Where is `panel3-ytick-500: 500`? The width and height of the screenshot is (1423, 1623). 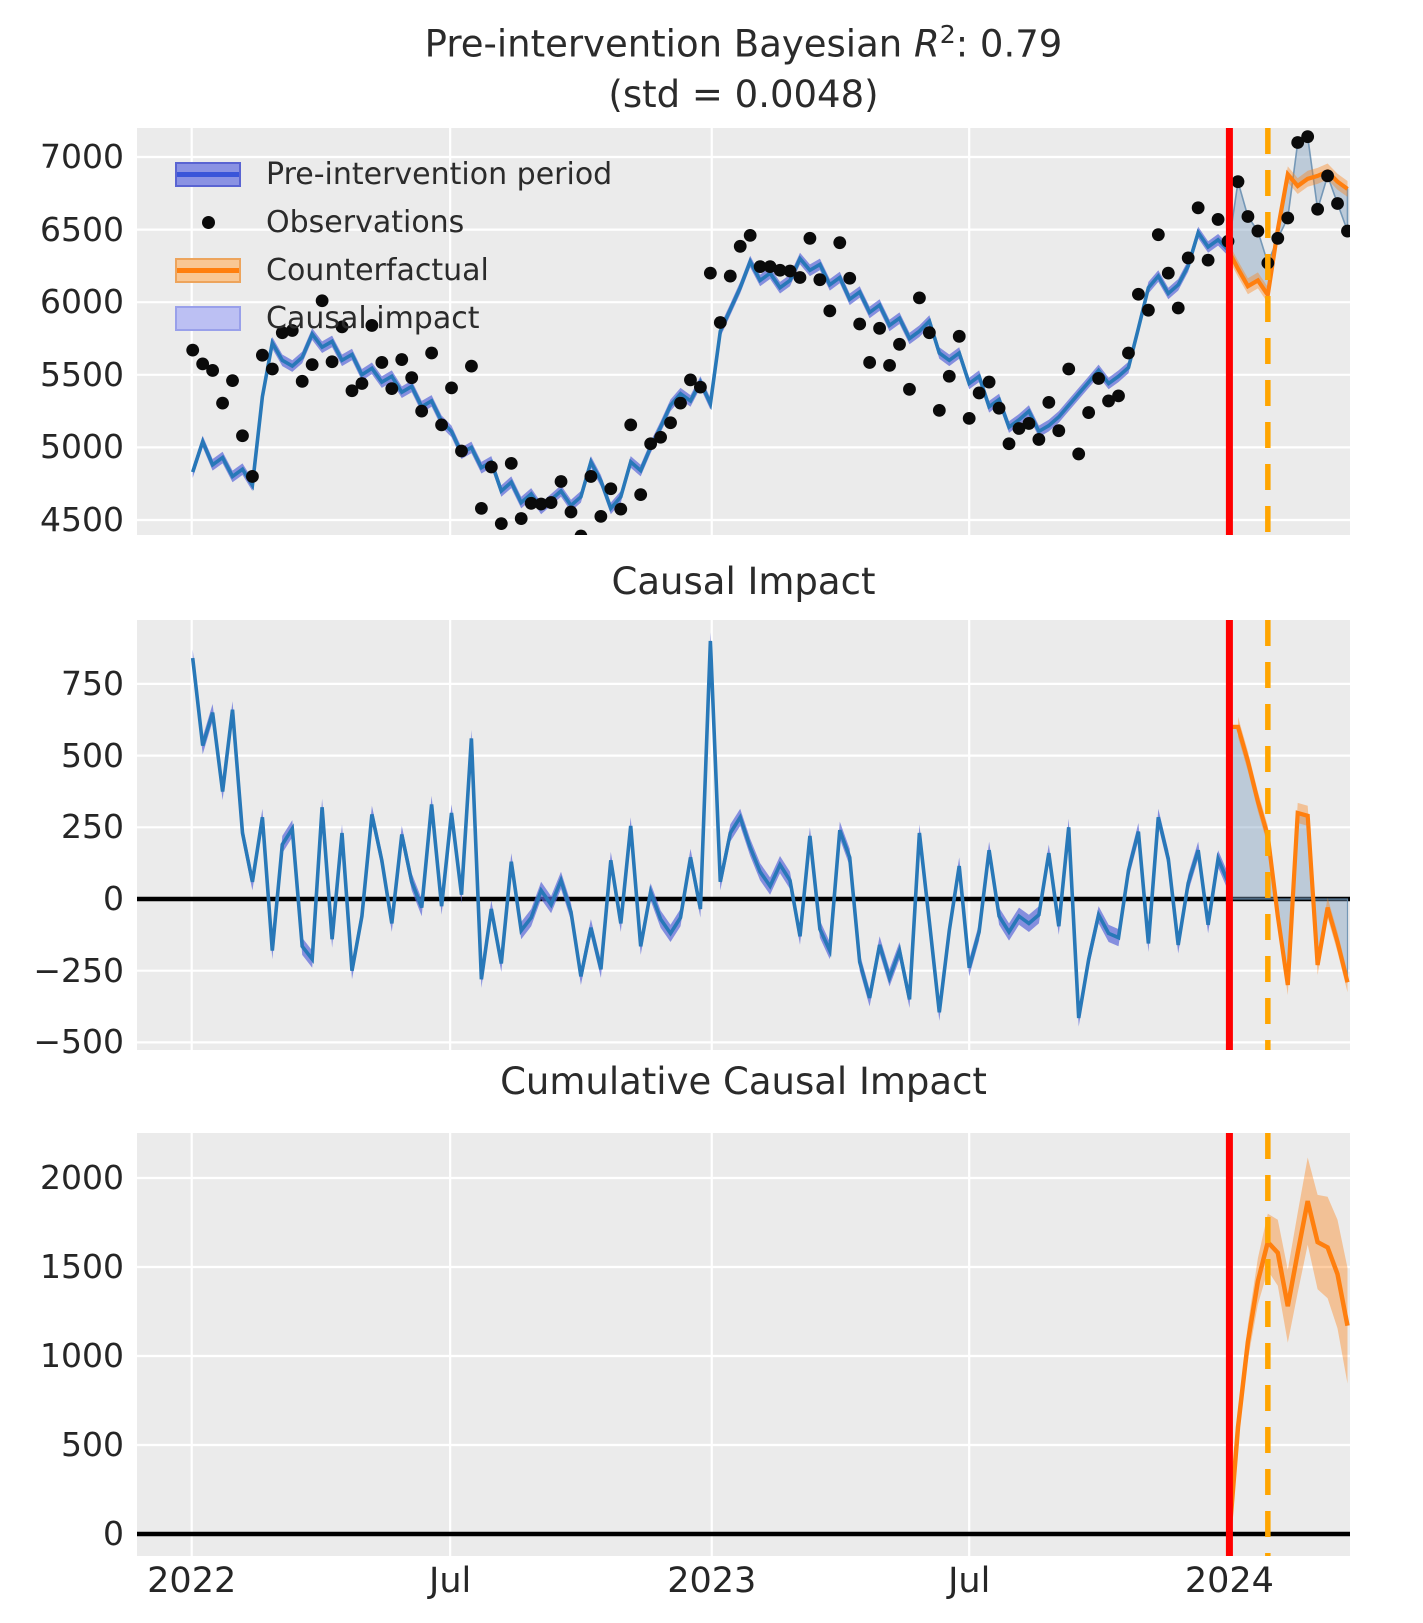
panel3-ytick-500: 500 is located at coordinates (92, 1444).